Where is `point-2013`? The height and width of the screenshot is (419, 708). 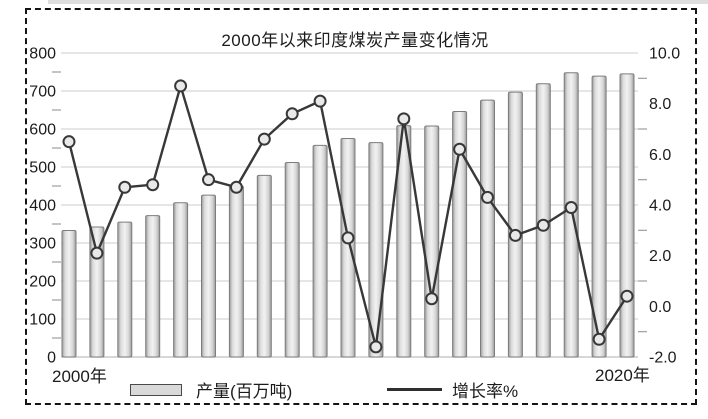
point-2013 is located at coordinates (432, 299).